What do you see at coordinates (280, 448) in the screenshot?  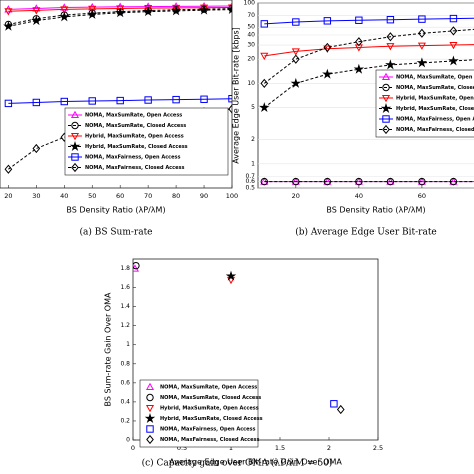 I see `x-tick-label: 1.5` at bounding box center [280, 448].